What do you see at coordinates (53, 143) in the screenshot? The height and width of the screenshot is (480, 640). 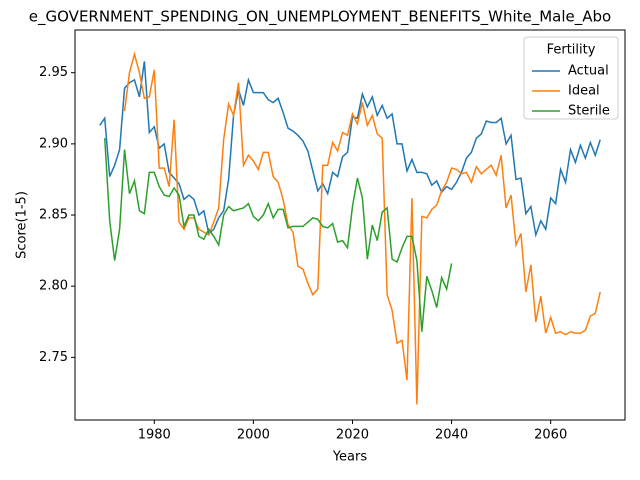 I see `y-tick-label: 2.90` at bounding box center [53, 143].